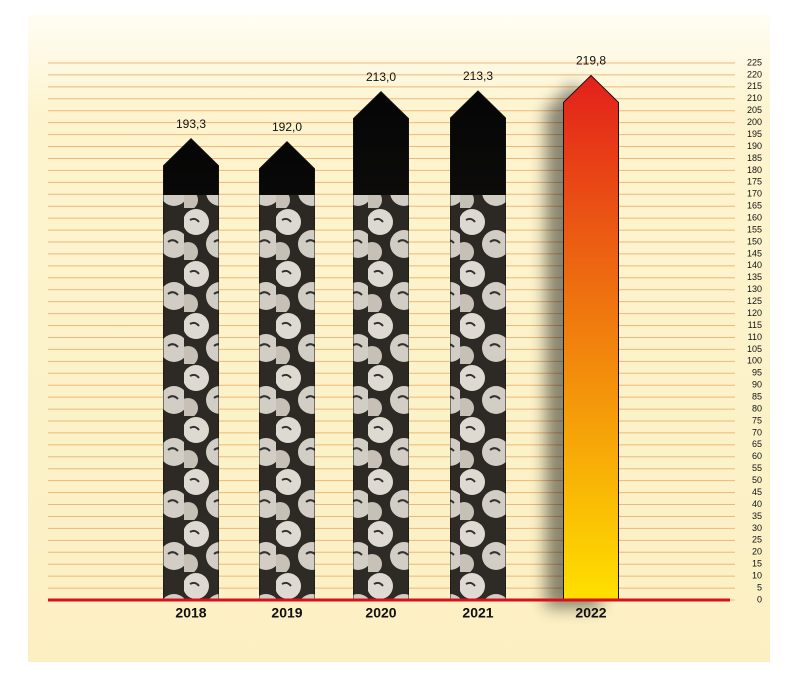 This screenshot has width=795, height=677. I want to click on y-tick-label: 165, so click(754, 206).